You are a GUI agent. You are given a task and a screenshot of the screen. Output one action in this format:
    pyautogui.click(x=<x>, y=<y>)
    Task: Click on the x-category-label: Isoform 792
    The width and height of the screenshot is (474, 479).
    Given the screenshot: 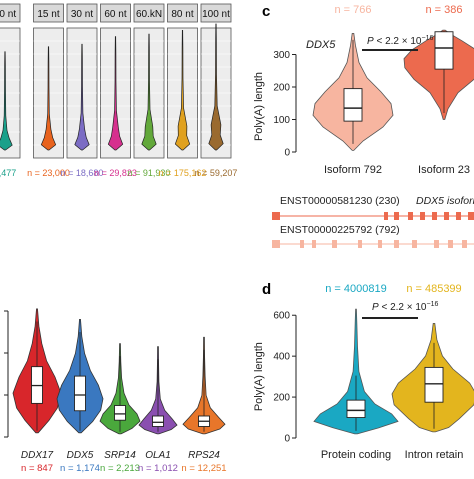 What is the action you would take?
    pyautogui.click(x=353, y=170)
    